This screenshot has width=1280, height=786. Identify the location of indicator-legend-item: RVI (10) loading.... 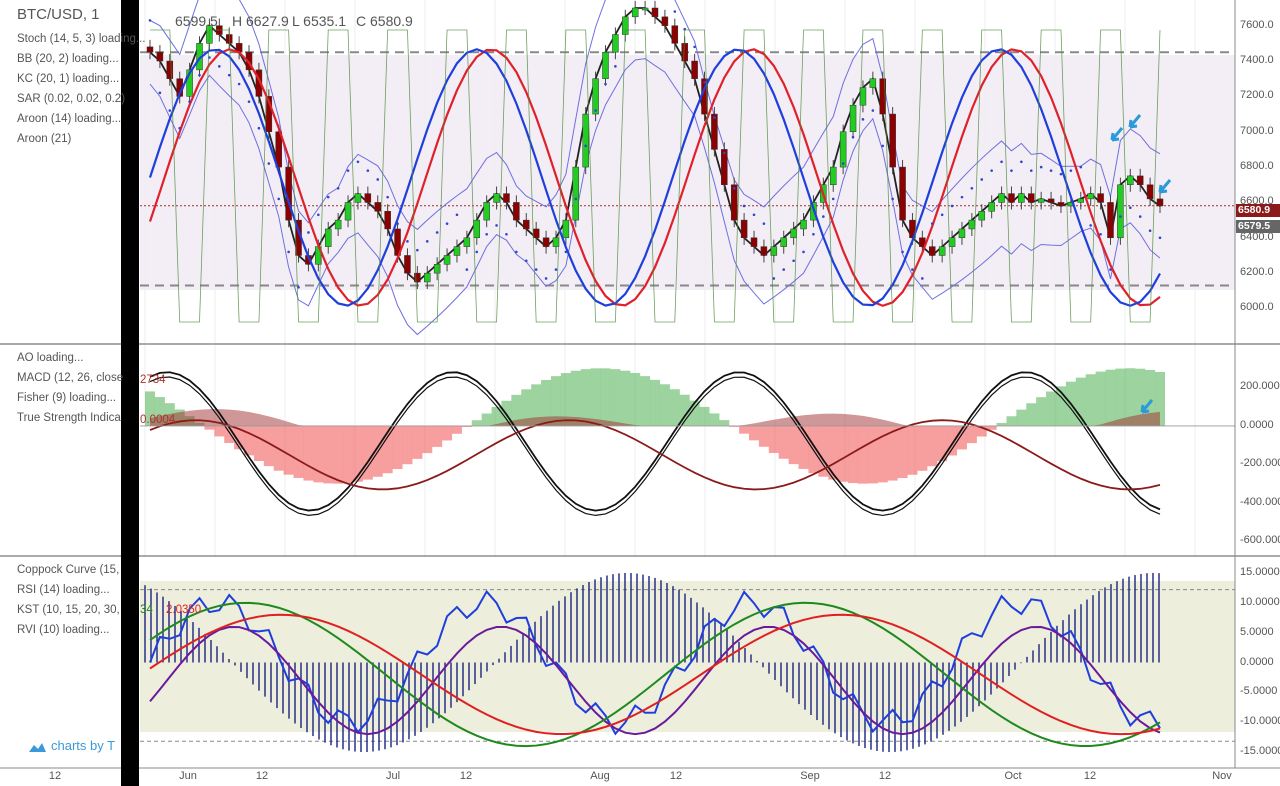
(63, 630).